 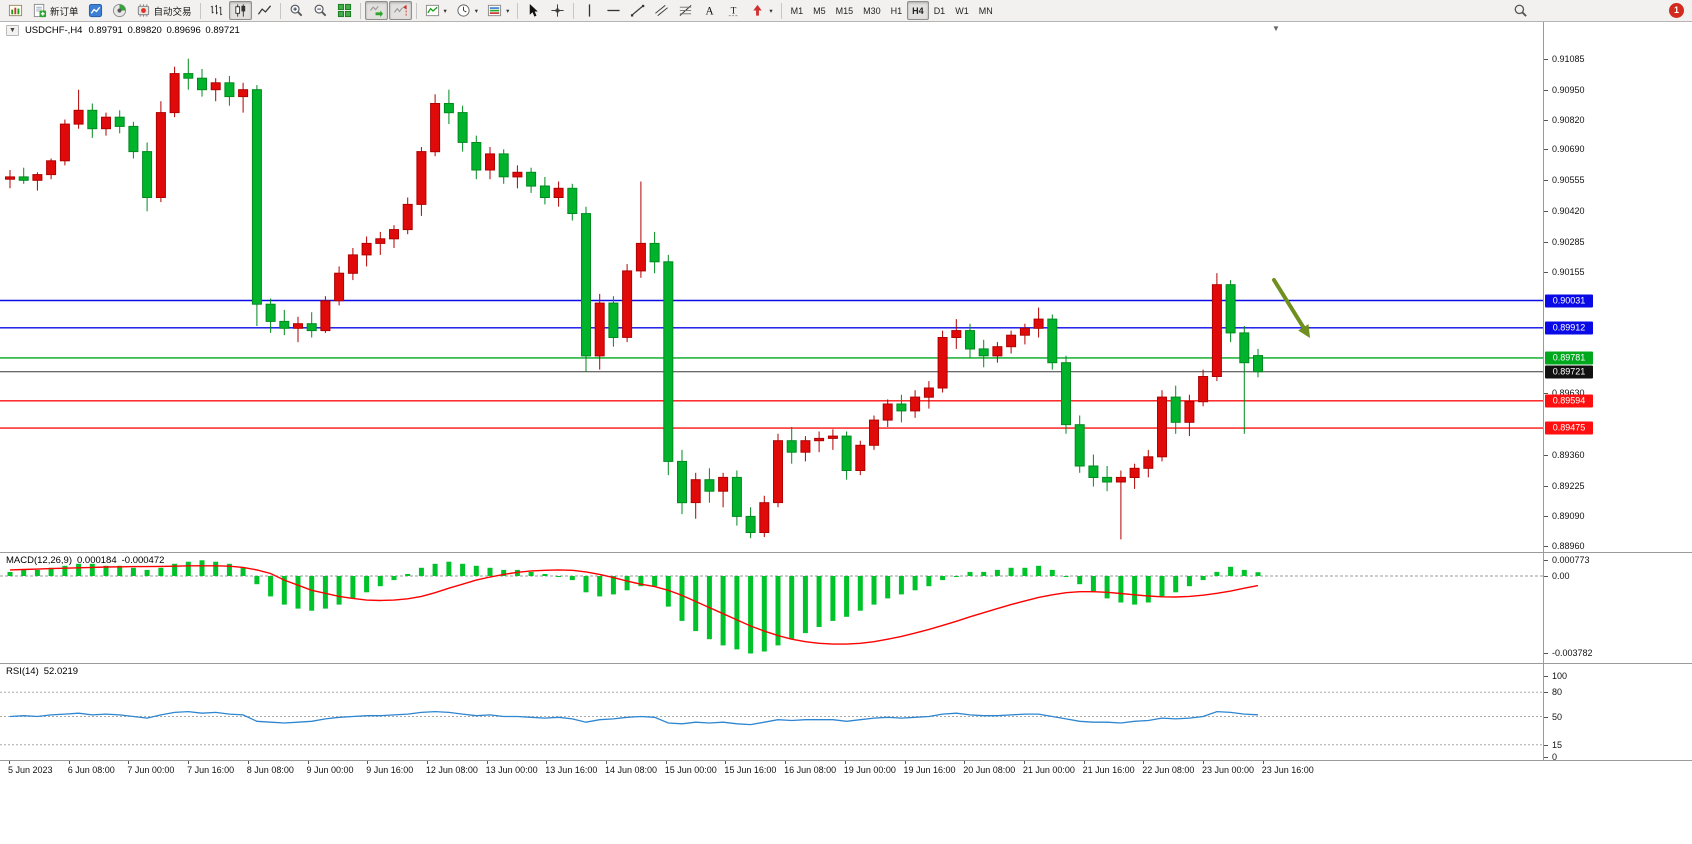 I want to click on period-button-mn: MN, so click(x=986, y=10).